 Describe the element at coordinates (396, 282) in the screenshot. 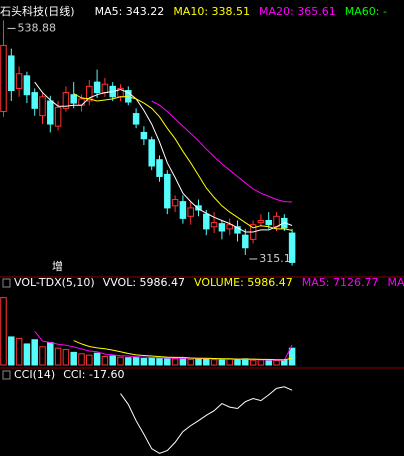

I see `legend-entry: MA10` at that location.